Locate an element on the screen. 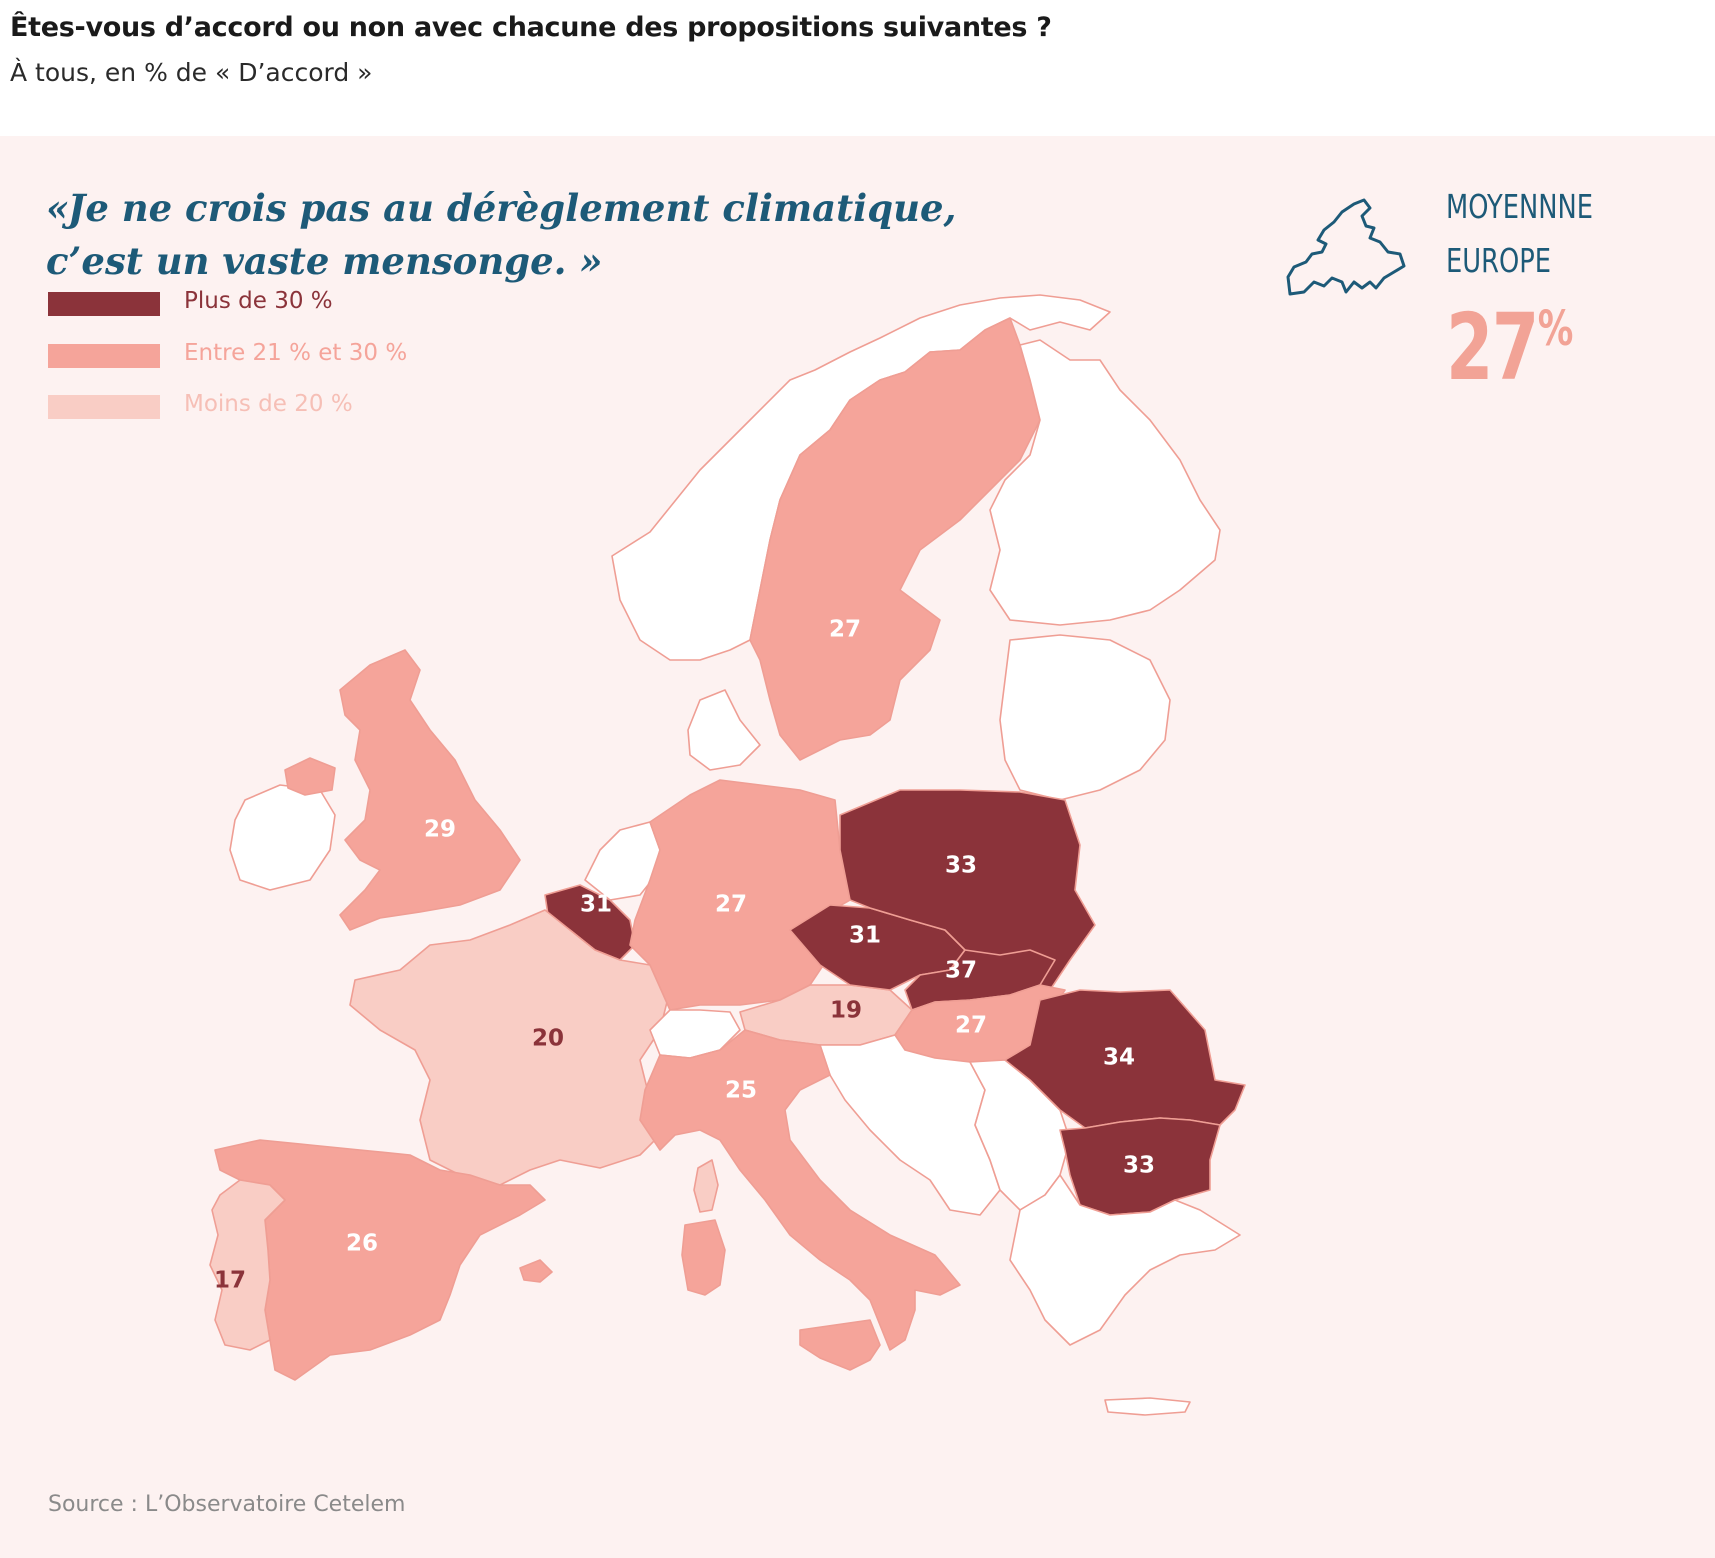 This screenshot has width=1715, height=1558. quote-line-2: c’est un vaste mensonge. » is located at coordinates (324, 261).